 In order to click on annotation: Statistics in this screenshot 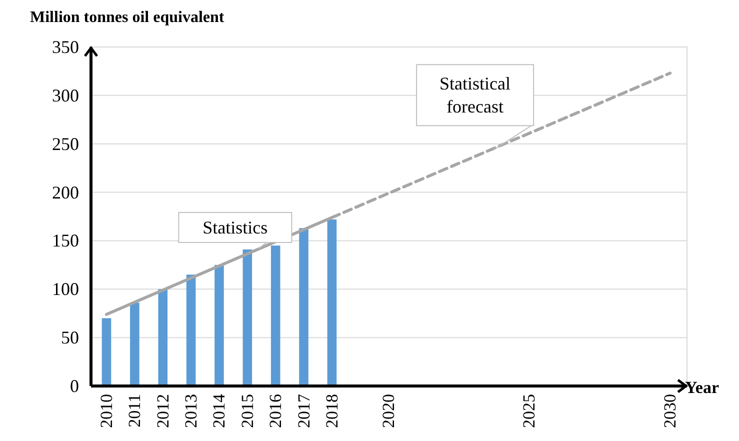, I will do `click(235, 227)`.